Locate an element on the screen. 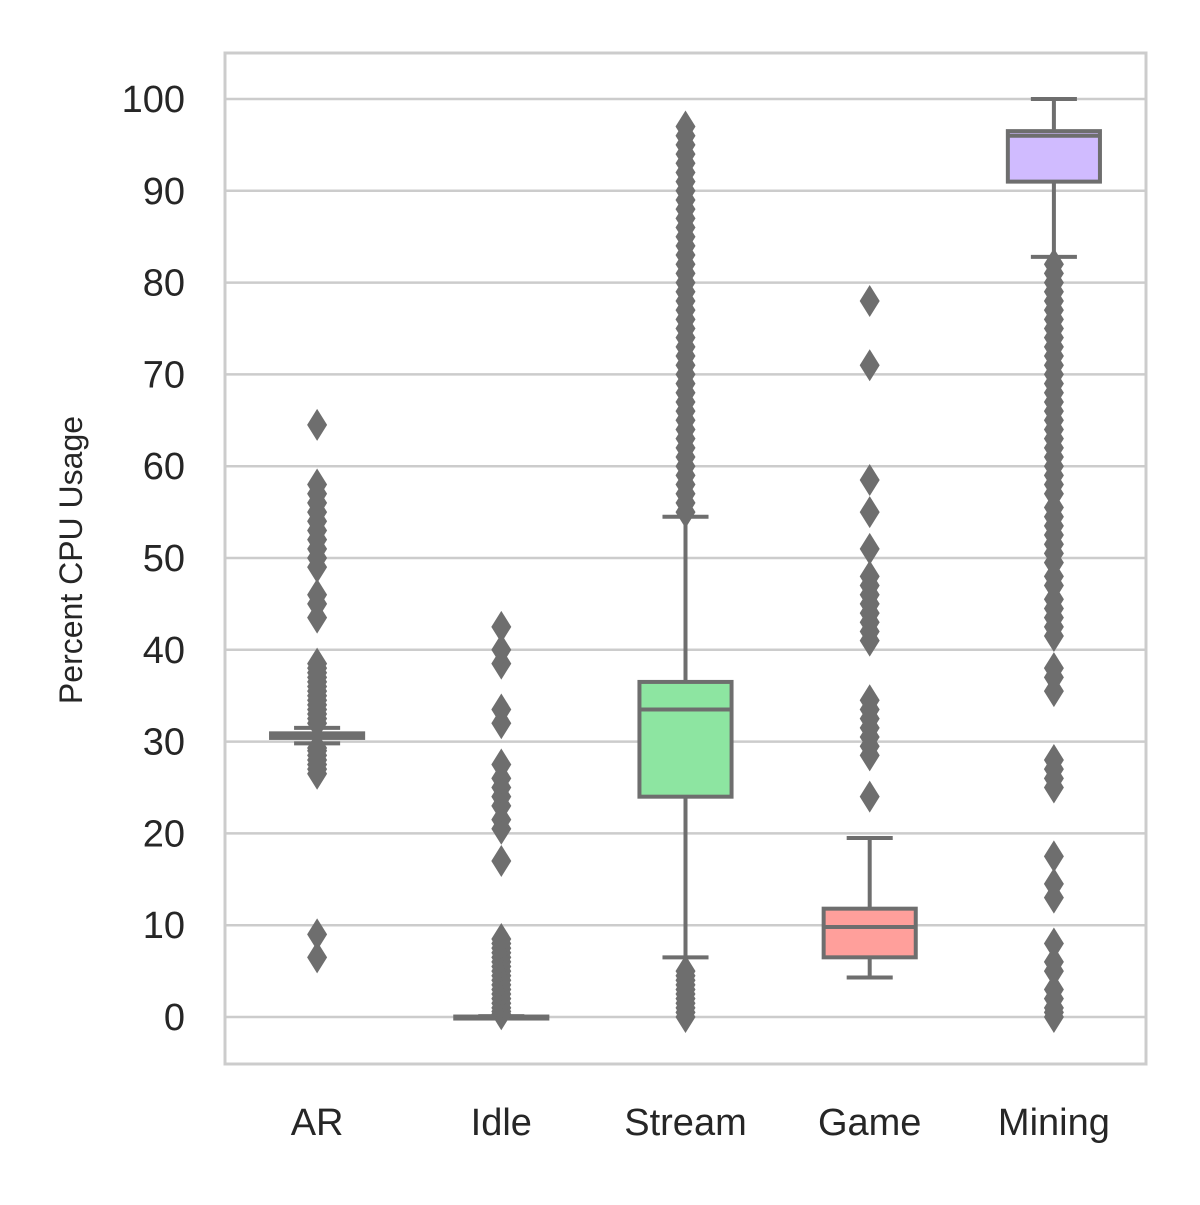  x-category-label: AR is located at coordinates (317, 1123).